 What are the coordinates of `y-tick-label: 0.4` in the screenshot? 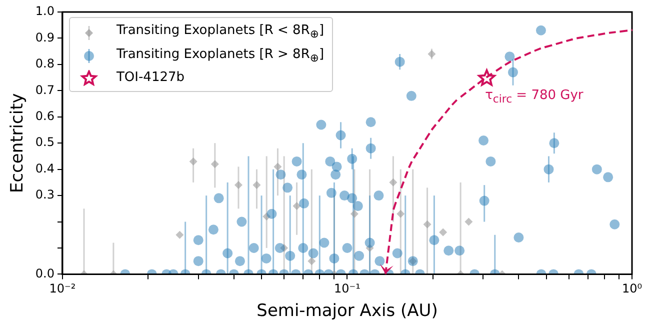 It's located at (44, 168).